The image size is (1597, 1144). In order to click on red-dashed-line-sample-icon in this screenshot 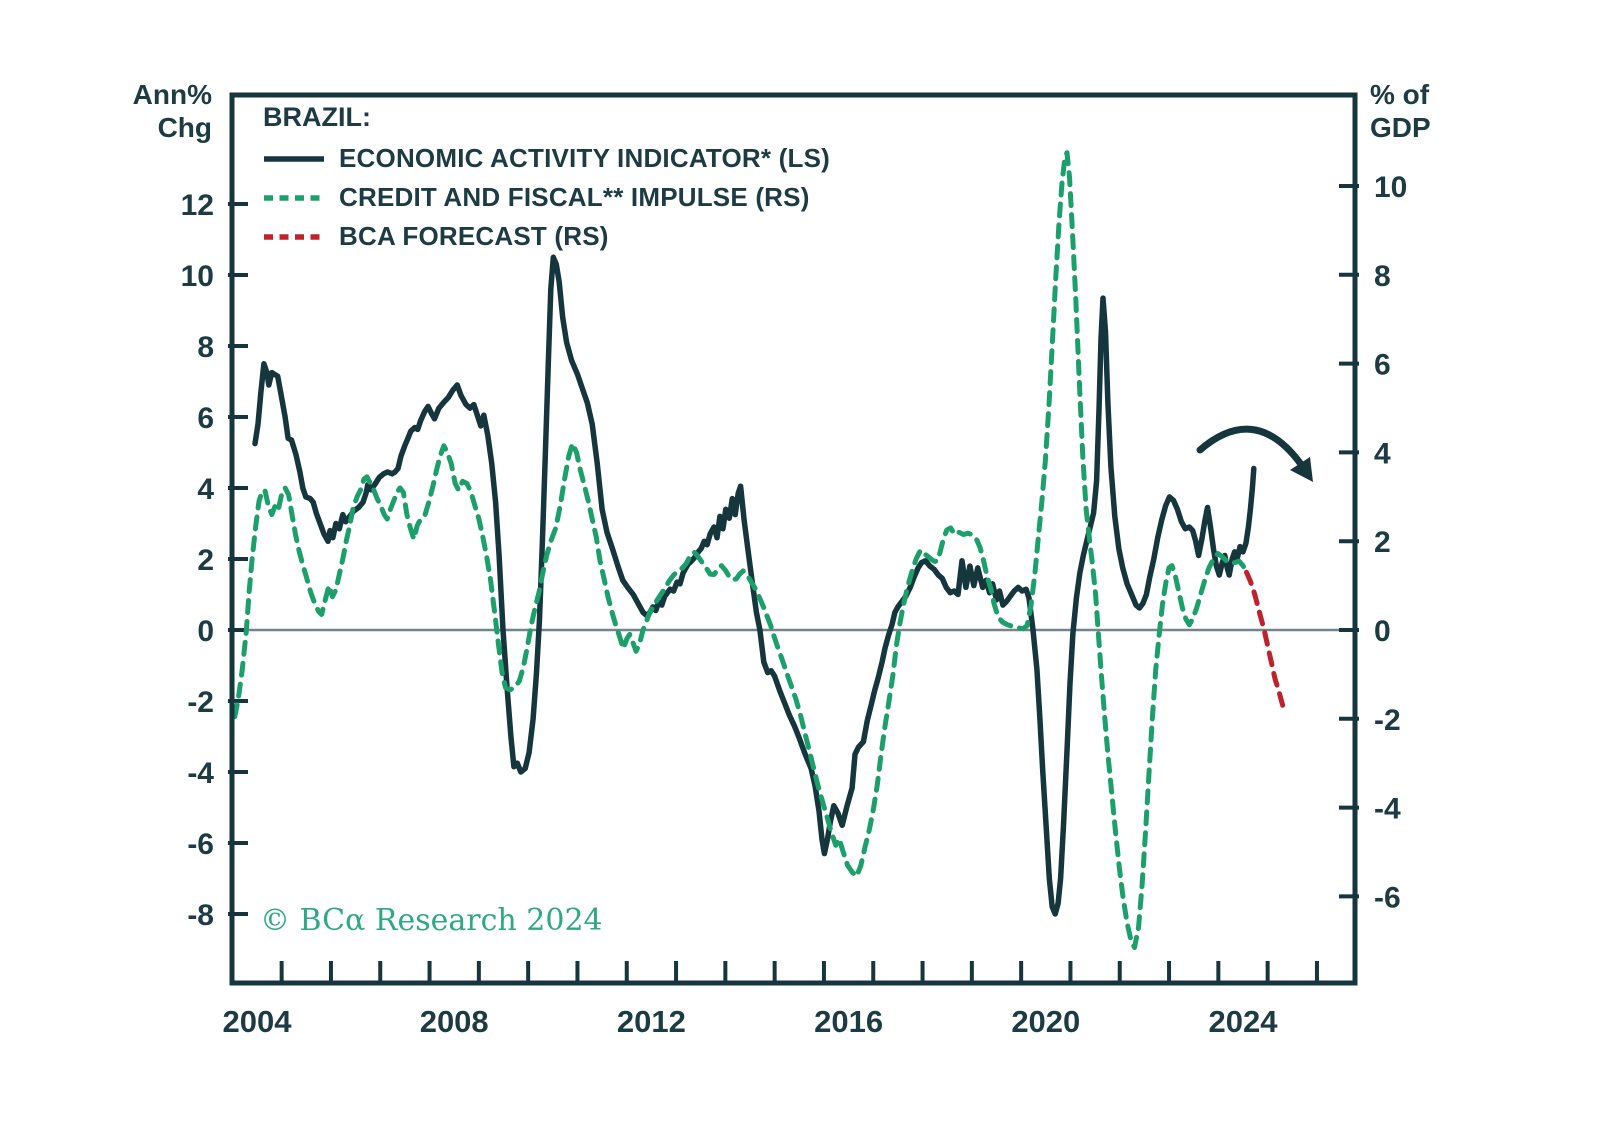, I will do `click(294, 237)`.